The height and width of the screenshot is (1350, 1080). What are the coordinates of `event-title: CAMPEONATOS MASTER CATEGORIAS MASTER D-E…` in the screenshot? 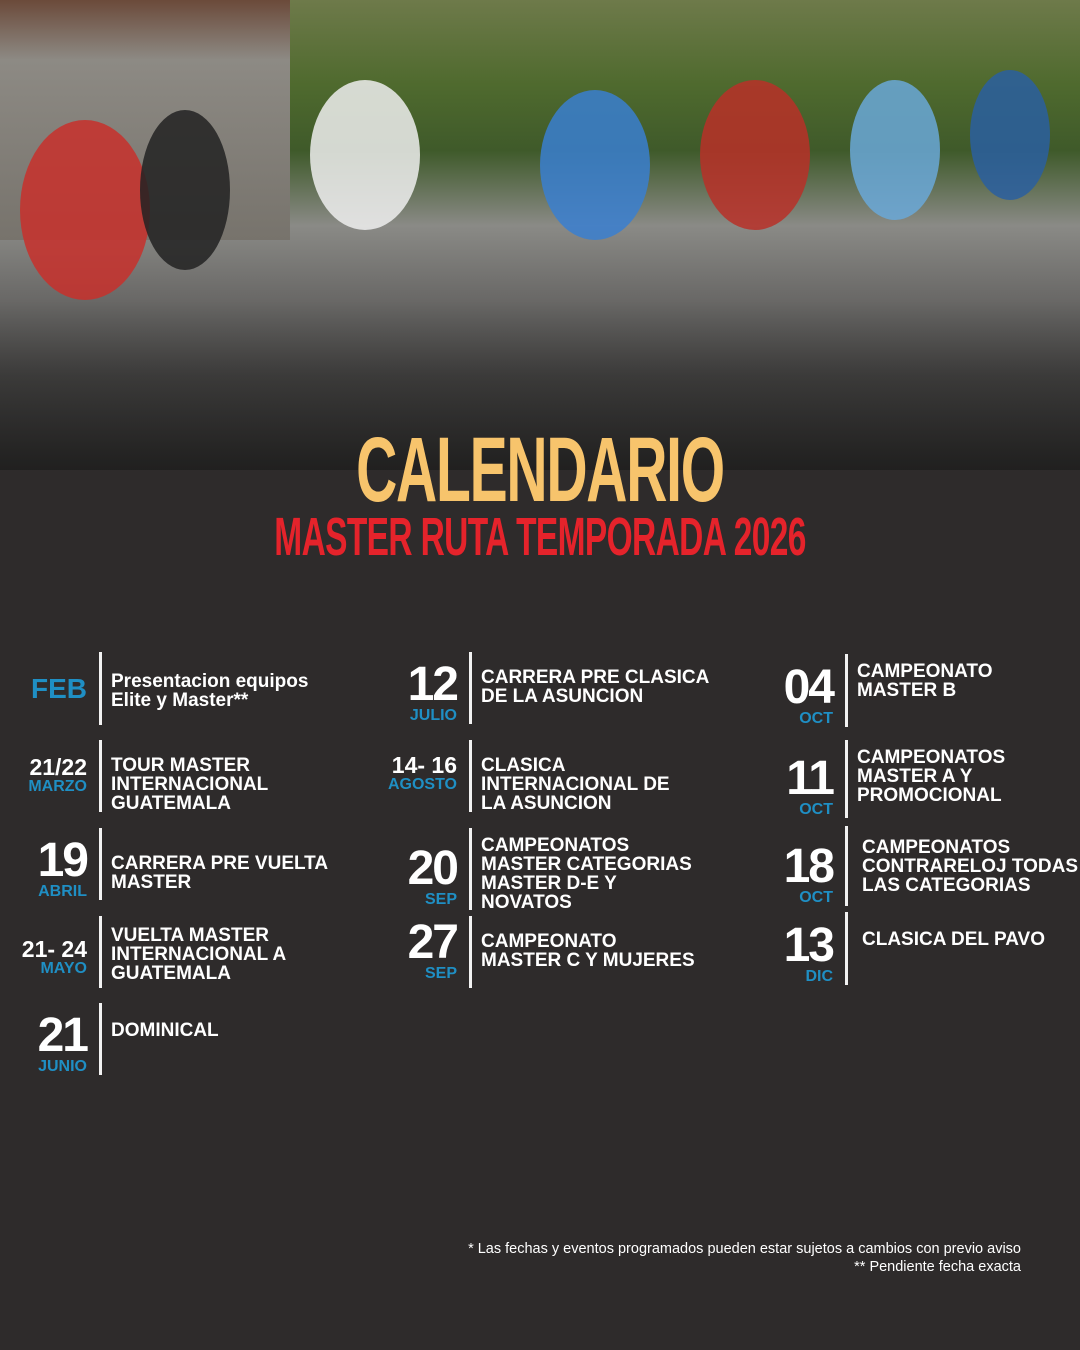 It's located at (586, 874).